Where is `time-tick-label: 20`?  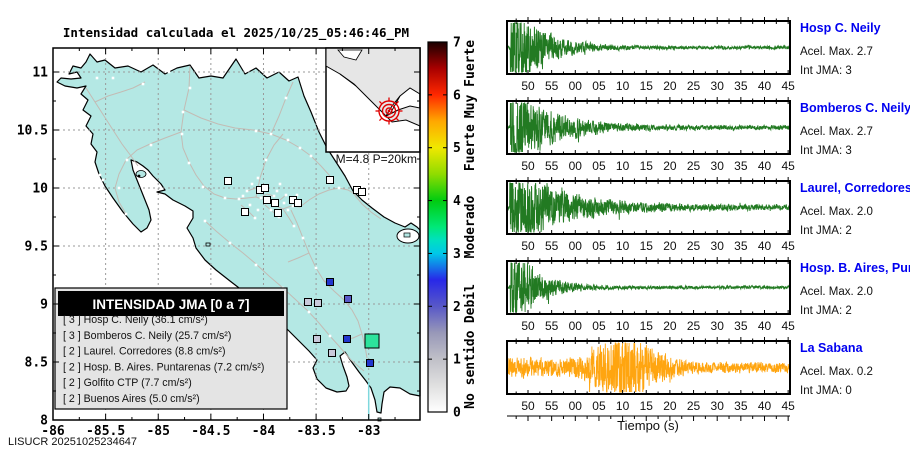
time-tick-label: 20 is located at coordinates (670, 246).